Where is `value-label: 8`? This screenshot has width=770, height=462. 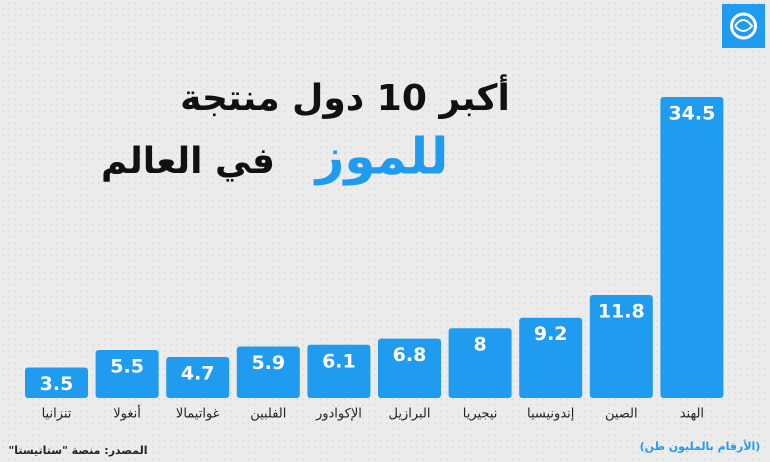 value-label: 8 is located at coordinates (479, 345).